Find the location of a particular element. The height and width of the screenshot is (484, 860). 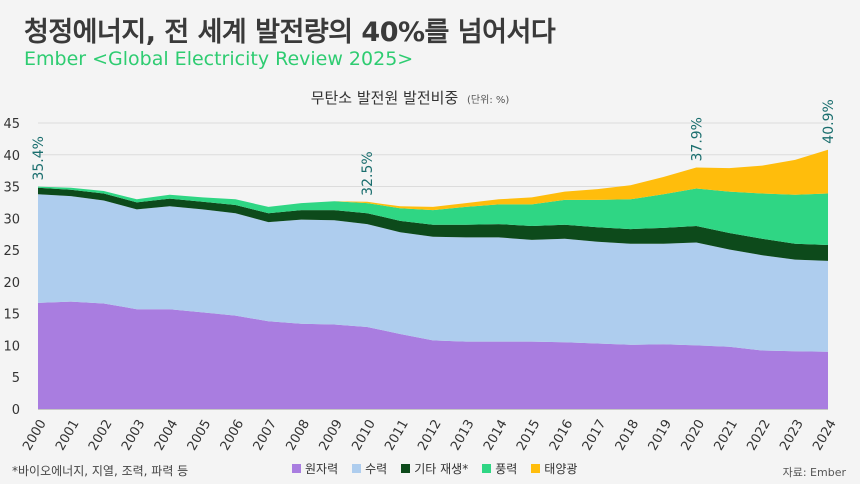

x-tick-label: 2014 is located at coordinates (496, 435).